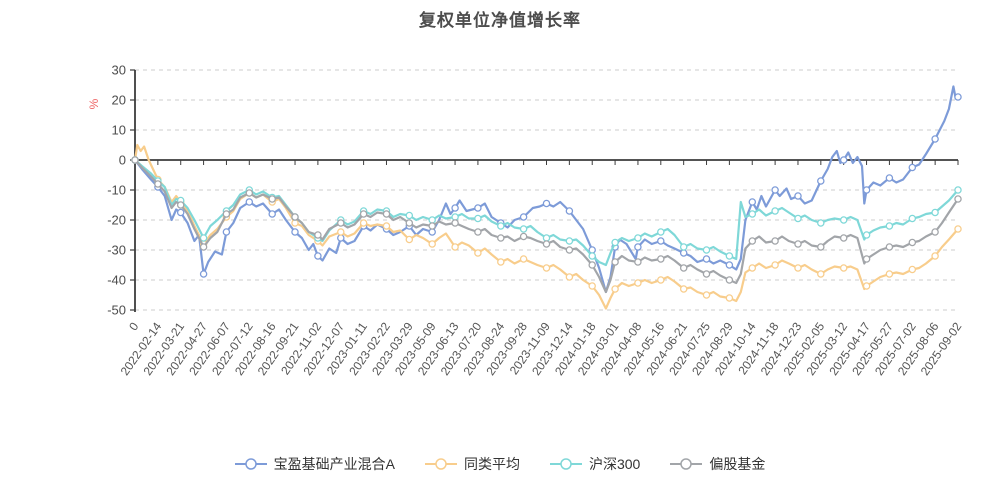 The width and height of the screenshot is (1000, 488). I want to click on legend-label: 偏股基金, so click(737, 464).